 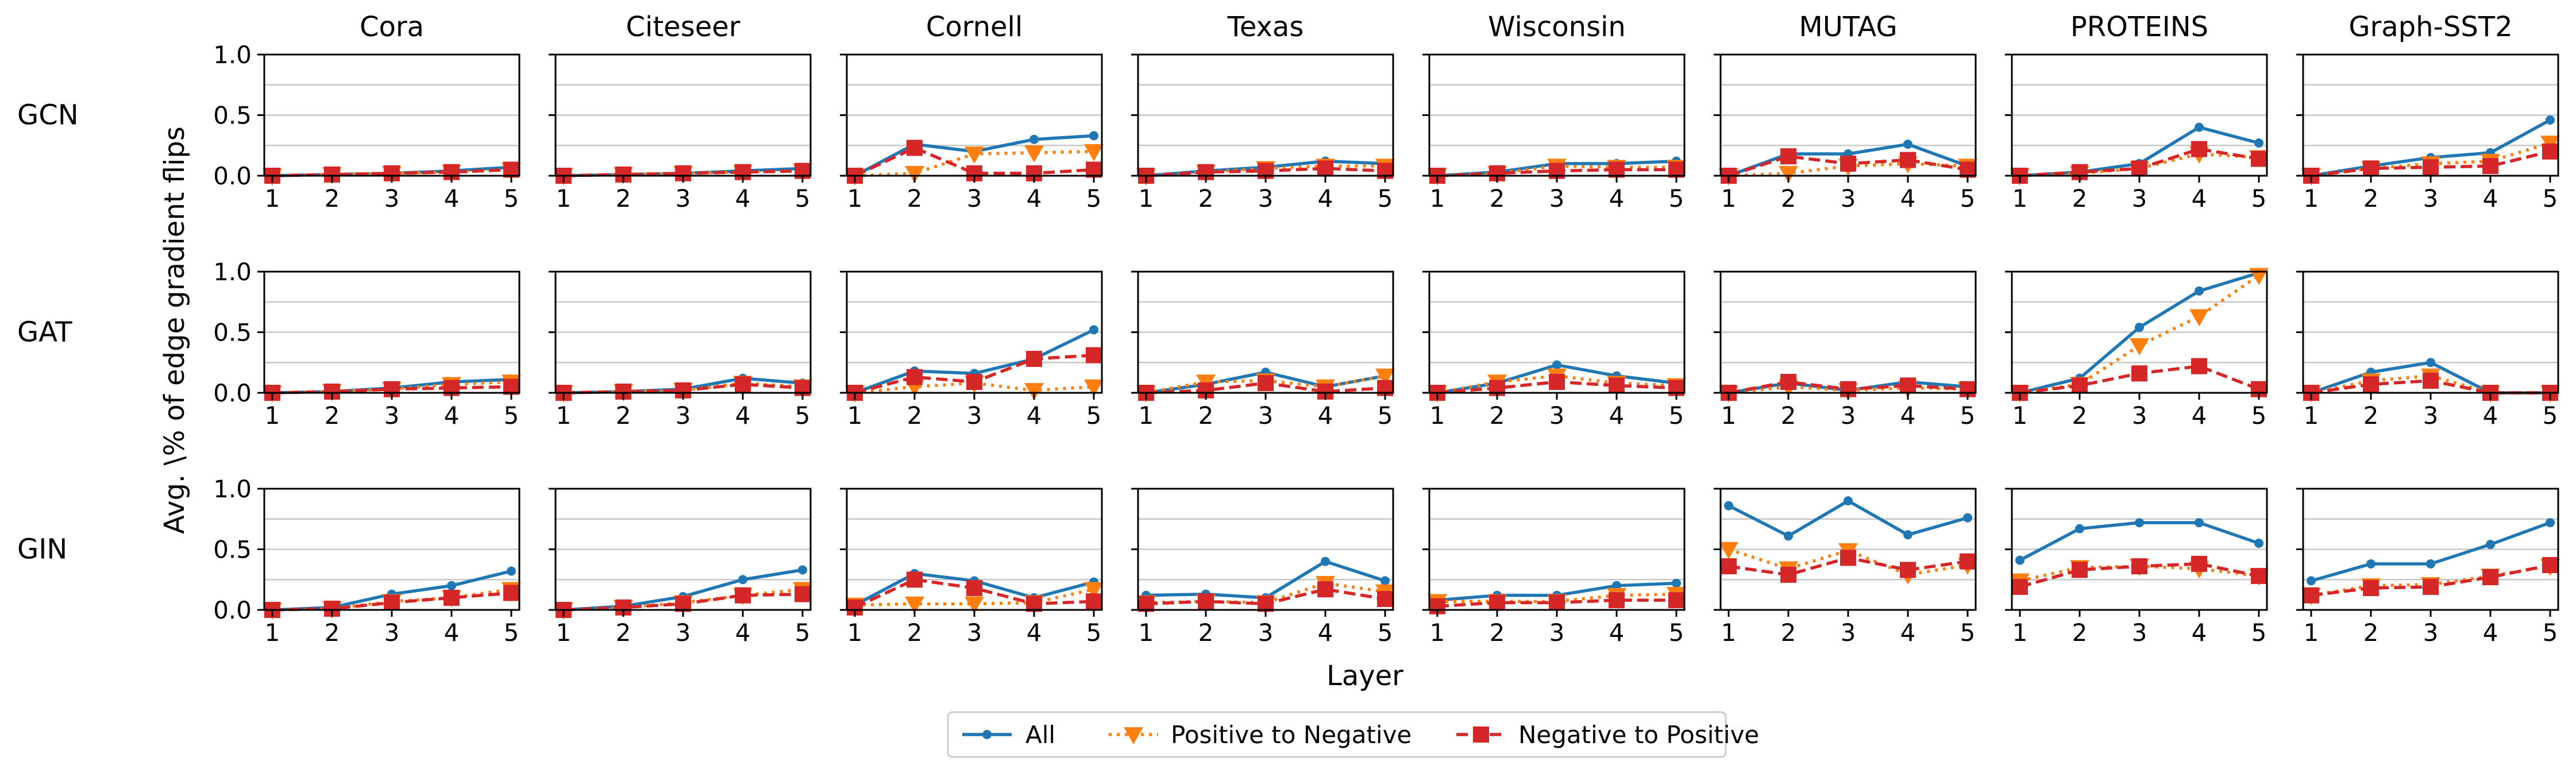 I want to click on column-title: Cora, so click(x=392, y=27).